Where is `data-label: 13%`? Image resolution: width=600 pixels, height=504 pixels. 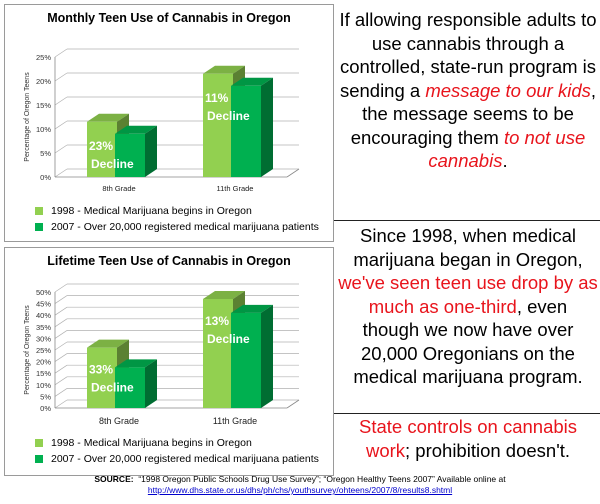 data-label: 13% is located at coordinates (217, 321).